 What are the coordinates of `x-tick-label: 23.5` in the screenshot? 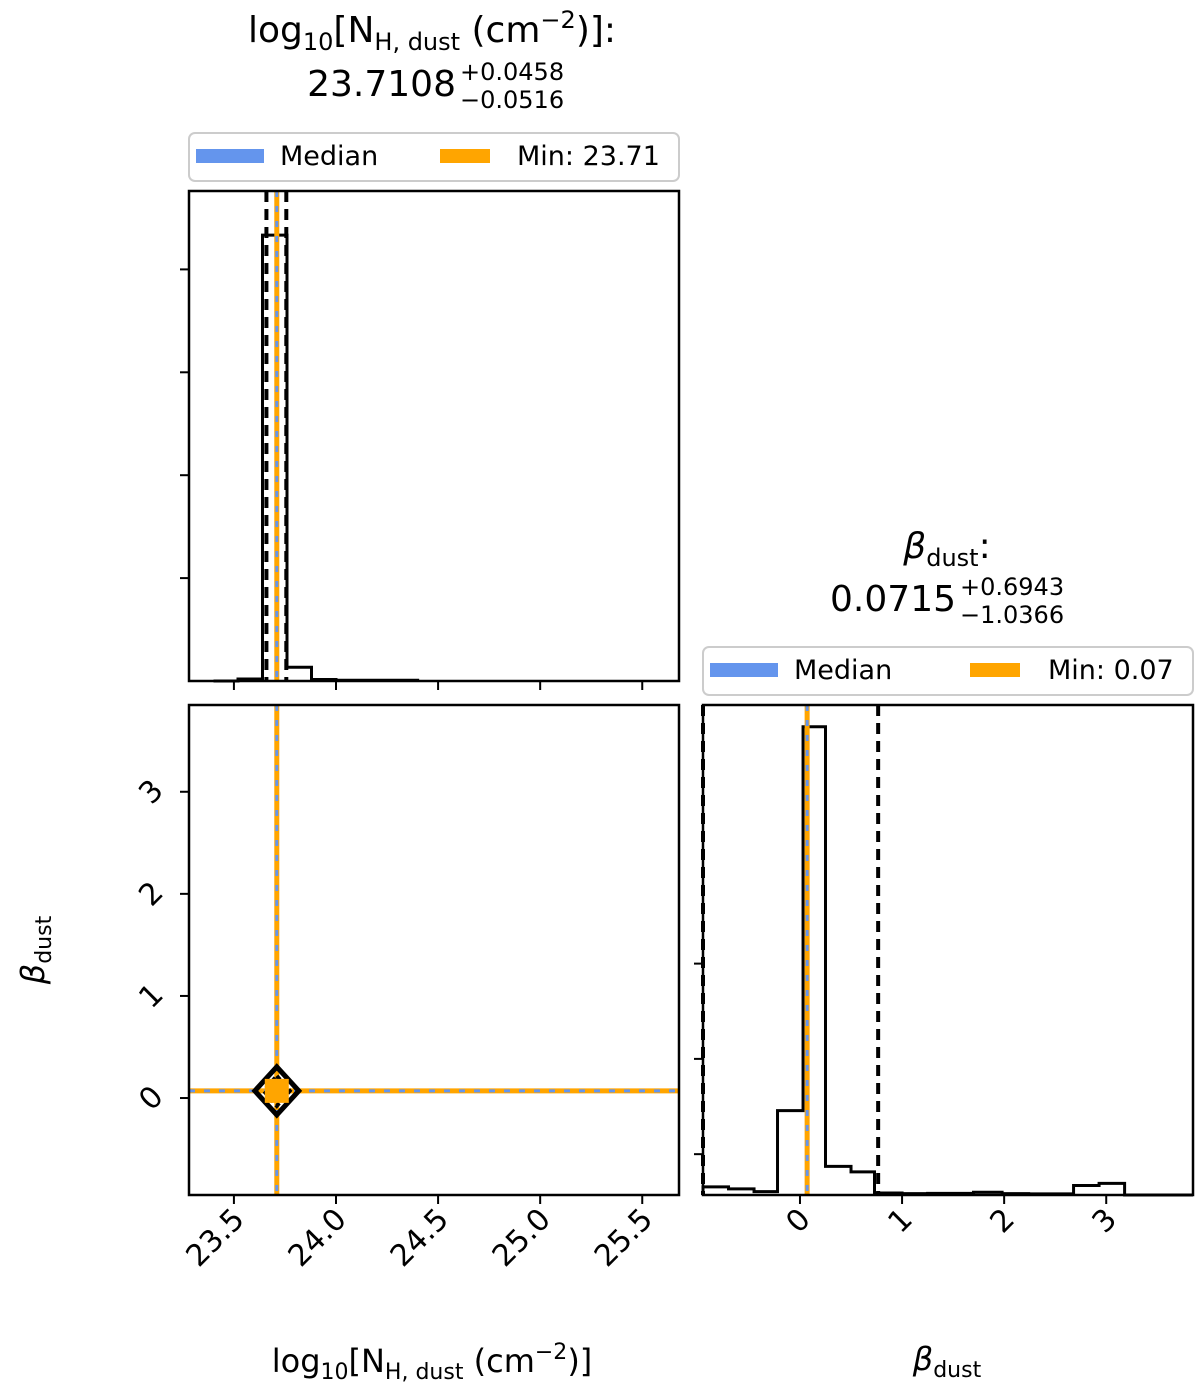 It's located at (216, 1238).